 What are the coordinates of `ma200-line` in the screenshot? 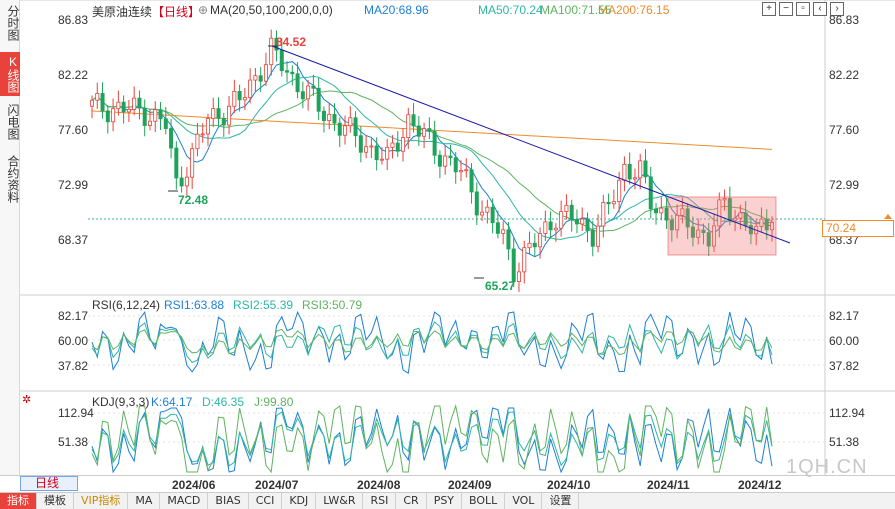 It's located at (432, 130).